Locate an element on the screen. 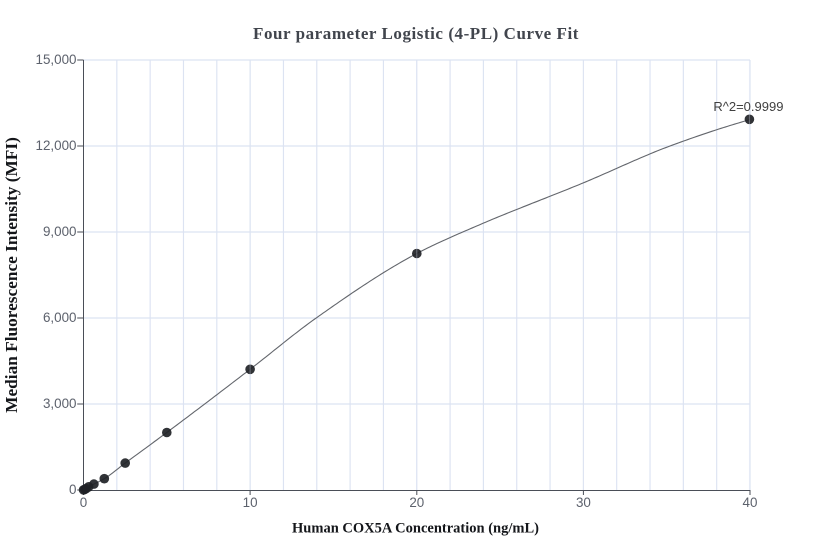 This screenshot has width=832, height=560. svg-text:Four parameter Logistic (4-PL): Four parameter Logistic (4-PL) Curve Fit is located at coordinates (416, 33).